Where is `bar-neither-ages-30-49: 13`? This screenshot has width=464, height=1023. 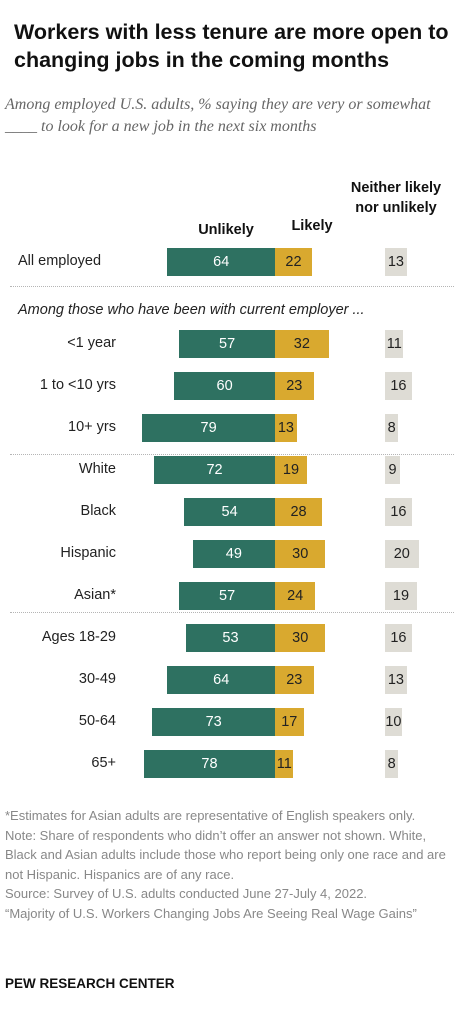
bar-neither-ages-30-49: 13 is located at coordinates (396, 680).